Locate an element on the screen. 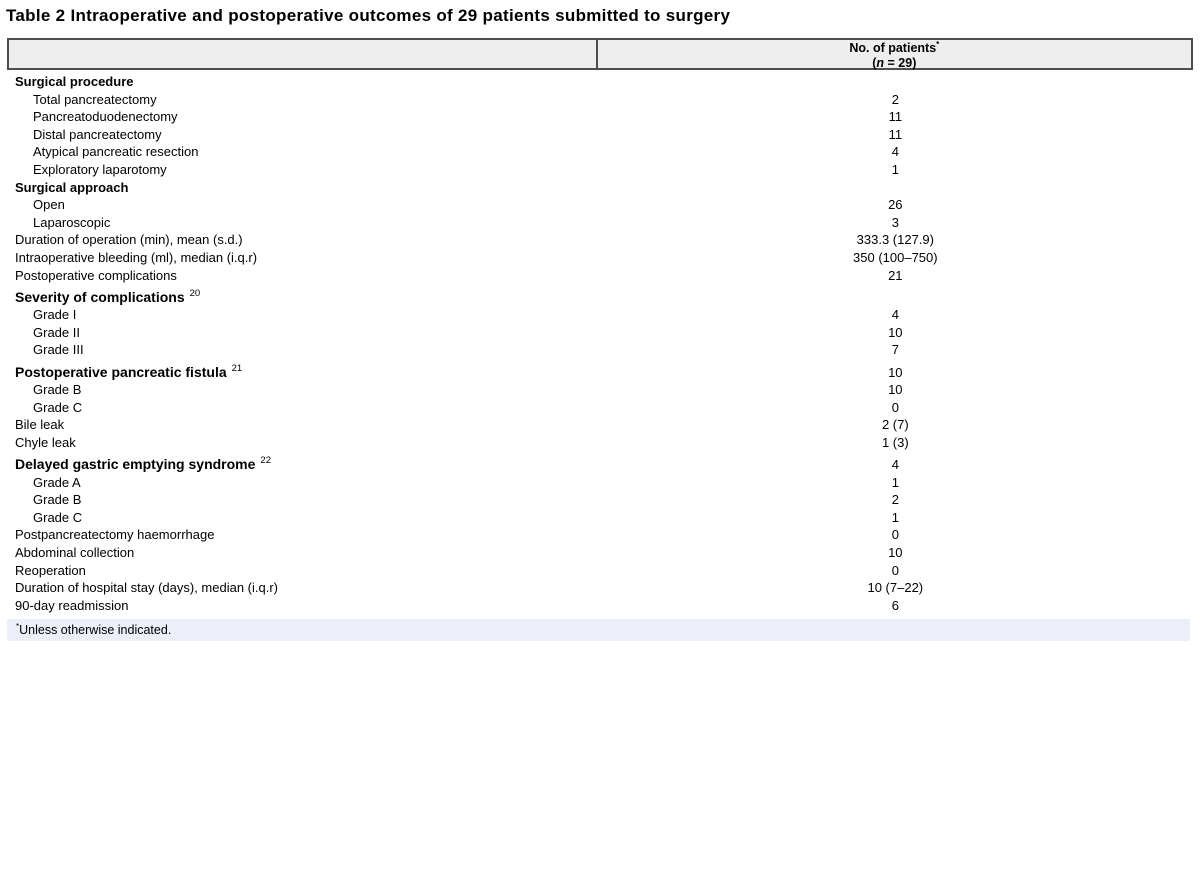  table-row: Abdominal collection 10 is located at coordinates (600, 553).